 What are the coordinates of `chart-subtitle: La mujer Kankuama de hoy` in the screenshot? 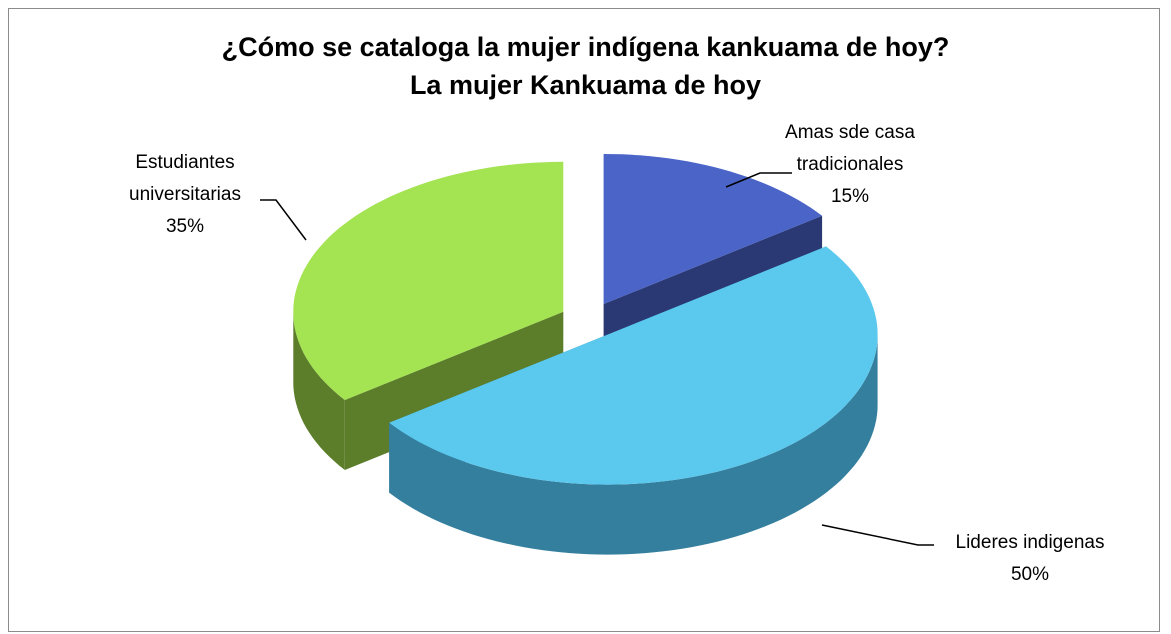 It's located at (585, 85).